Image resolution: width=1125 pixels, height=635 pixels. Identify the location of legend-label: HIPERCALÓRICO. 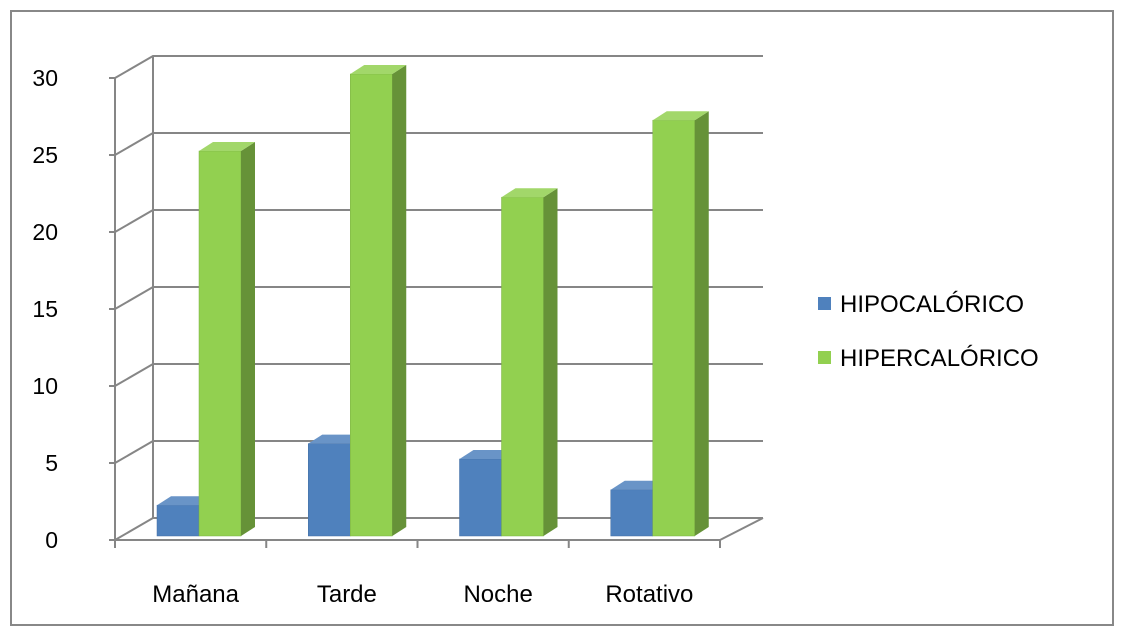
(939, 358).